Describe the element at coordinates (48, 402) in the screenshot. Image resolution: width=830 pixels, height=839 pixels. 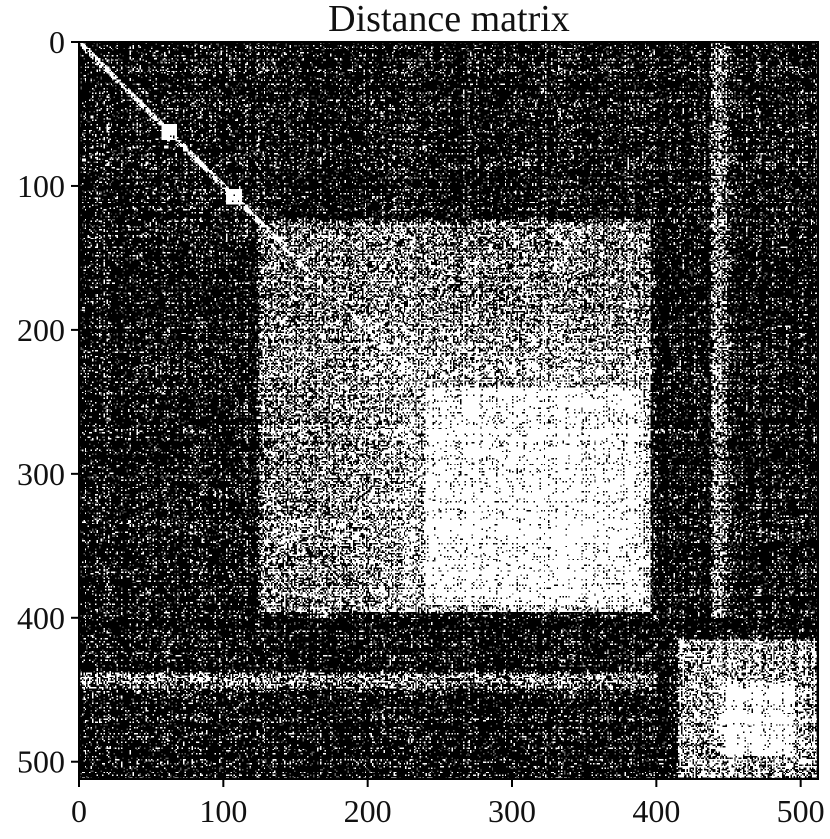
I see `y-axis: 0 100 200 300 400 500` at that location.